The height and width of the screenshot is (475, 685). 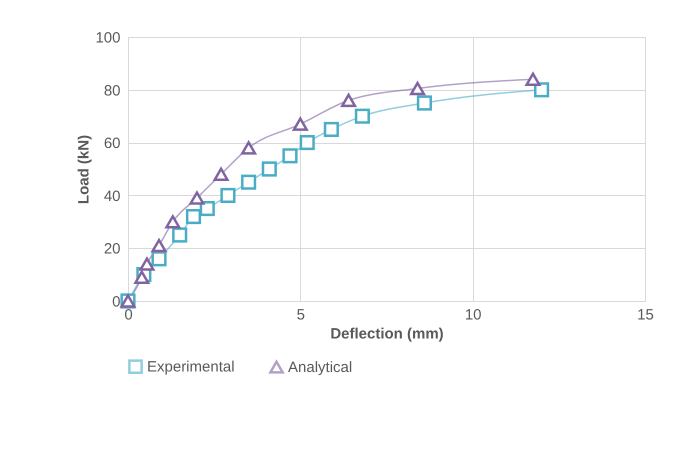 What do you see at coordinates (112, 249) in the screenshot?
I see `y-tick-label: 20` at bounding box center [112, 249].